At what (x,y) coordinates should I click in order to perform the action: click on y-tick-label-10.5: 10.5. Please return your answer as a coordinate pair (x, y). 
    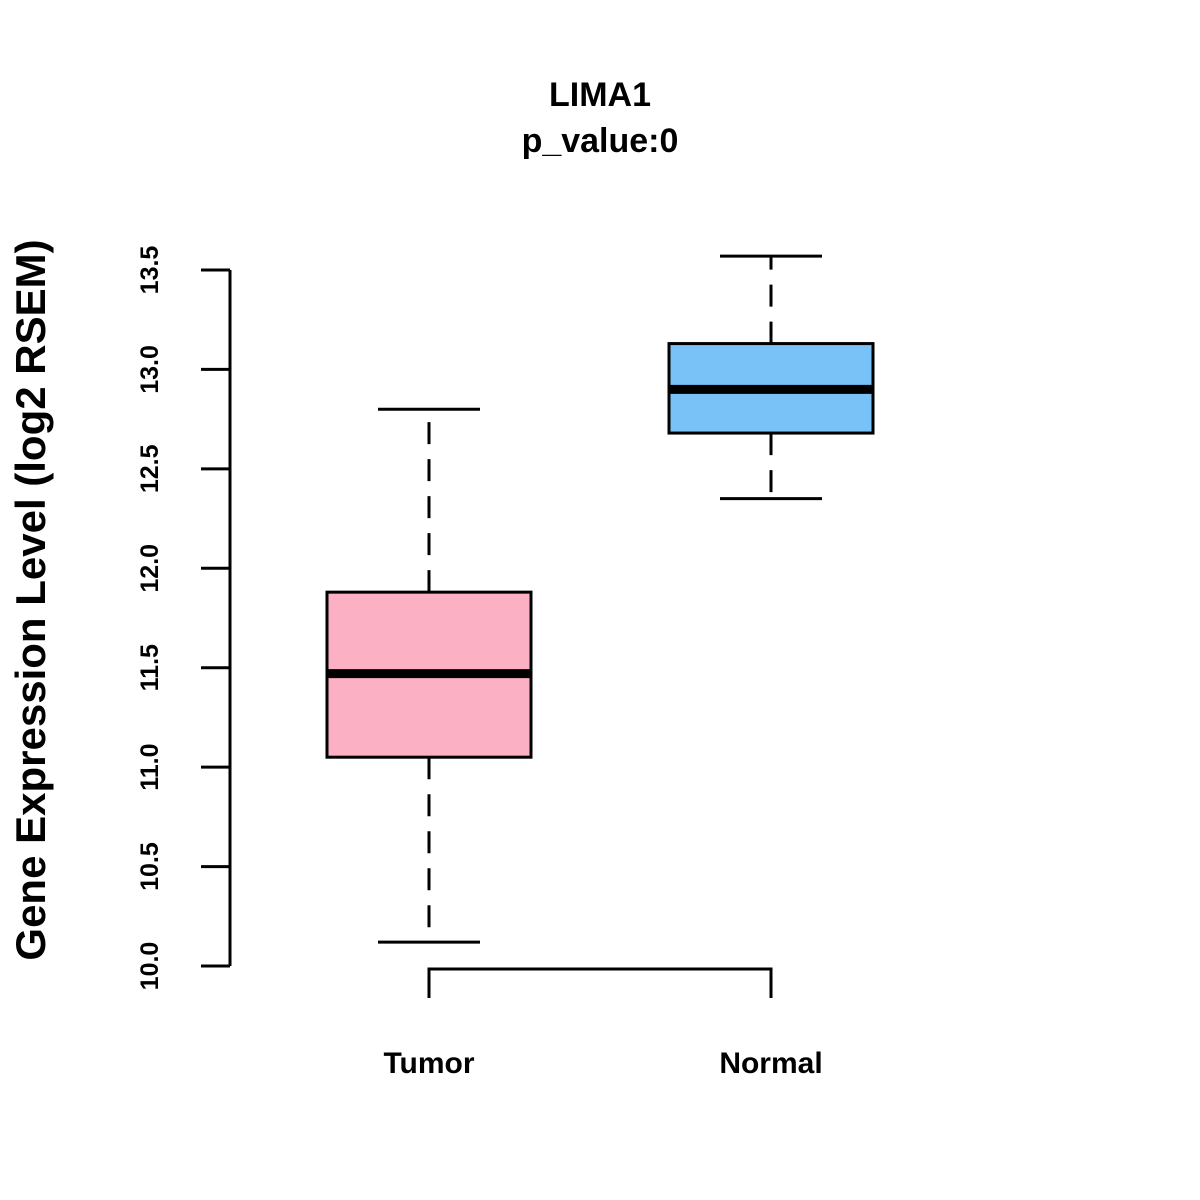
    Looking at the image, I should click on (150, 866).